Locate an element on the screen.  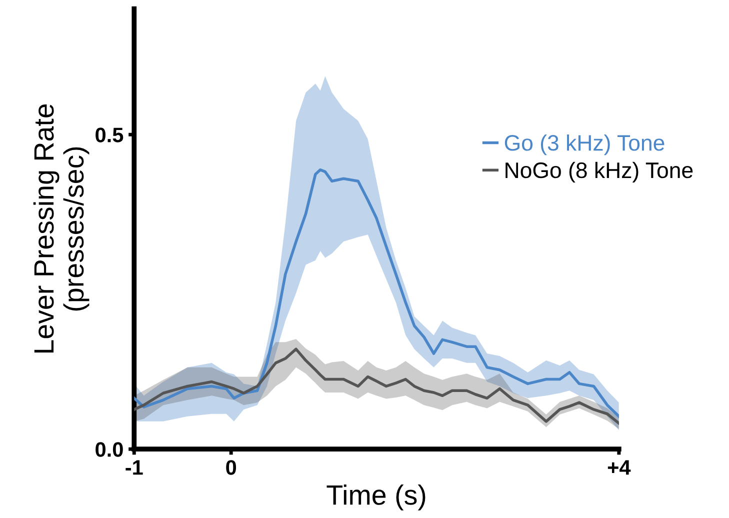
legend-label: NoGo (8 kHz) Tone is located at coordinates (599, 172).